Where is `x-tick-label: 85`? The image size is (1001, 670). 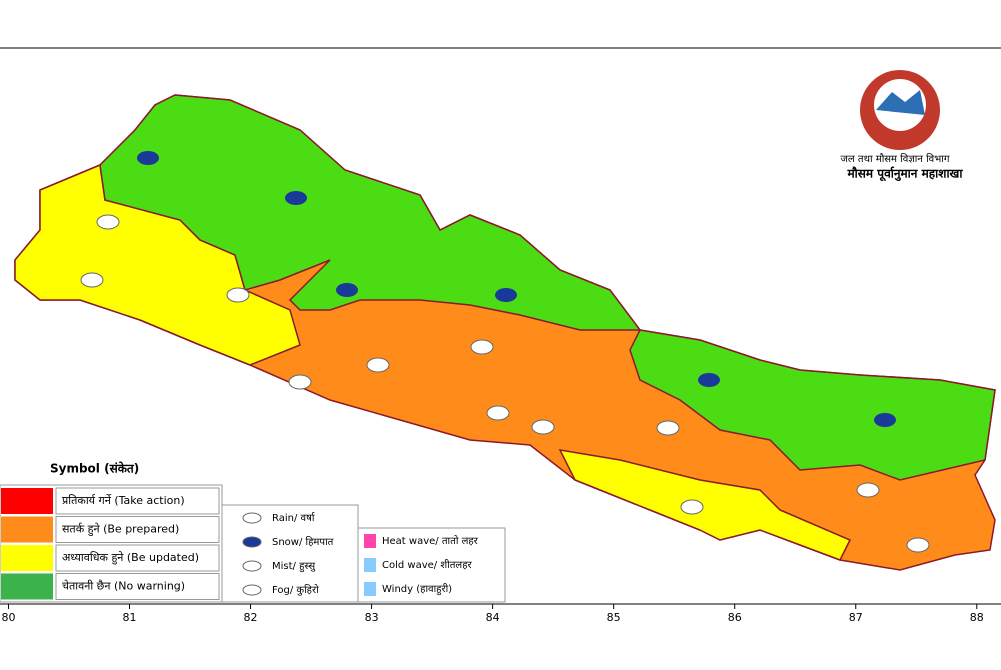 x-tick-label: 85 is located at coordinates (614, 617).